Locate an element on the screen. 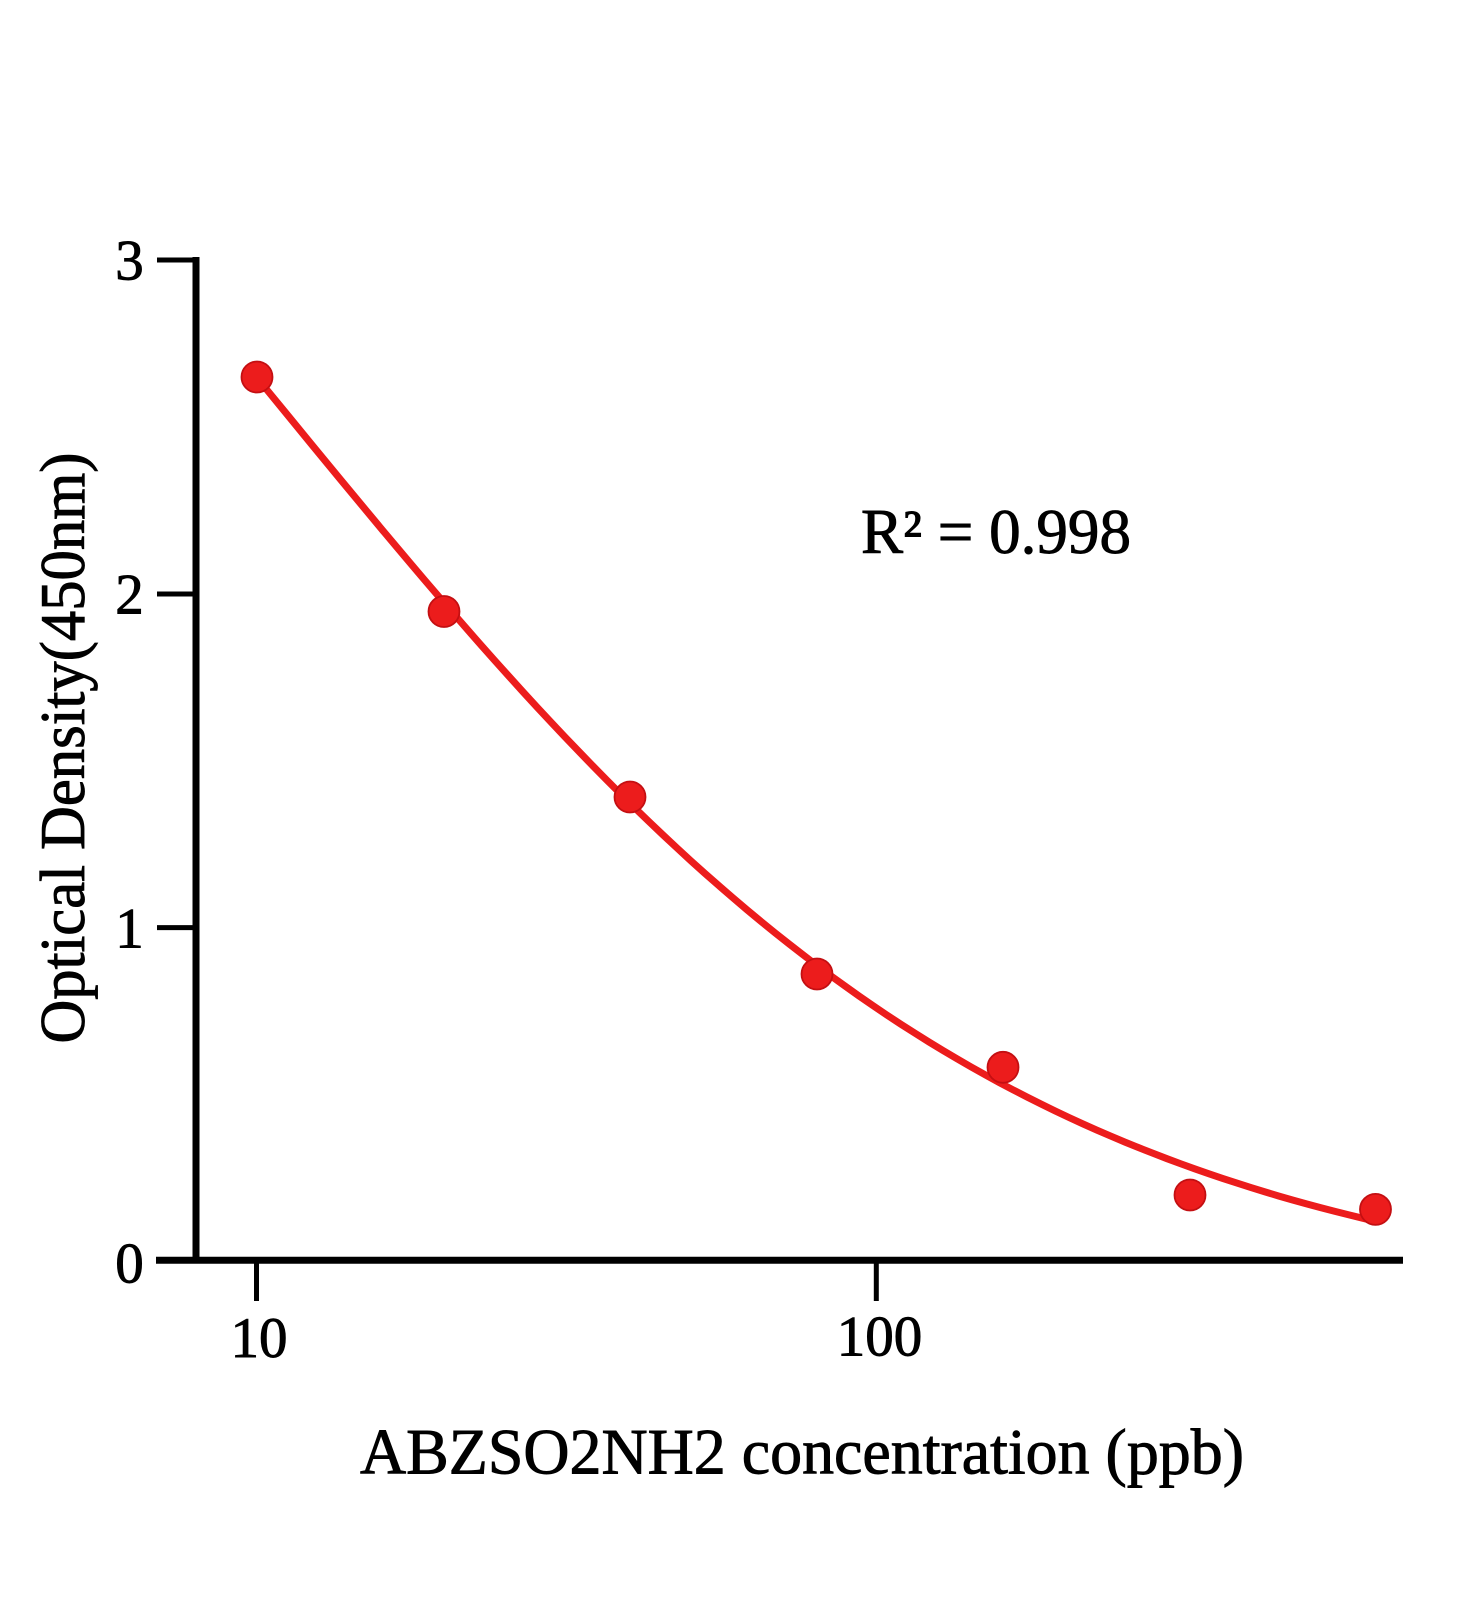 This screenshot has height=1600, width=1472. svg-text: 10 is located at coordinates (259, 1338).